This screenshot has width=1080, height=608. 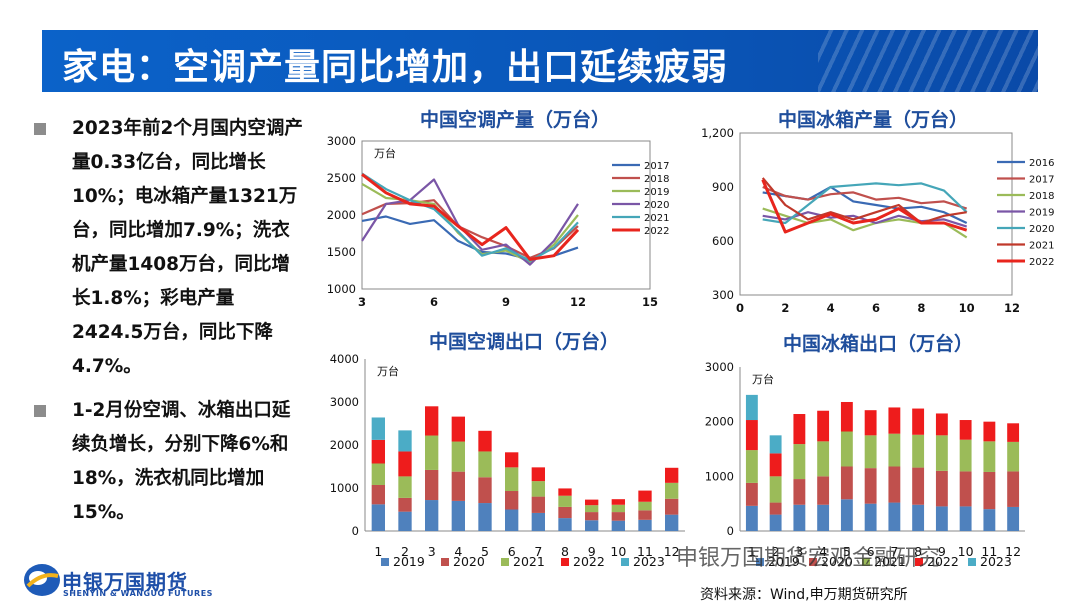 I want to click on plot-frame, so click(x=506, y=215).